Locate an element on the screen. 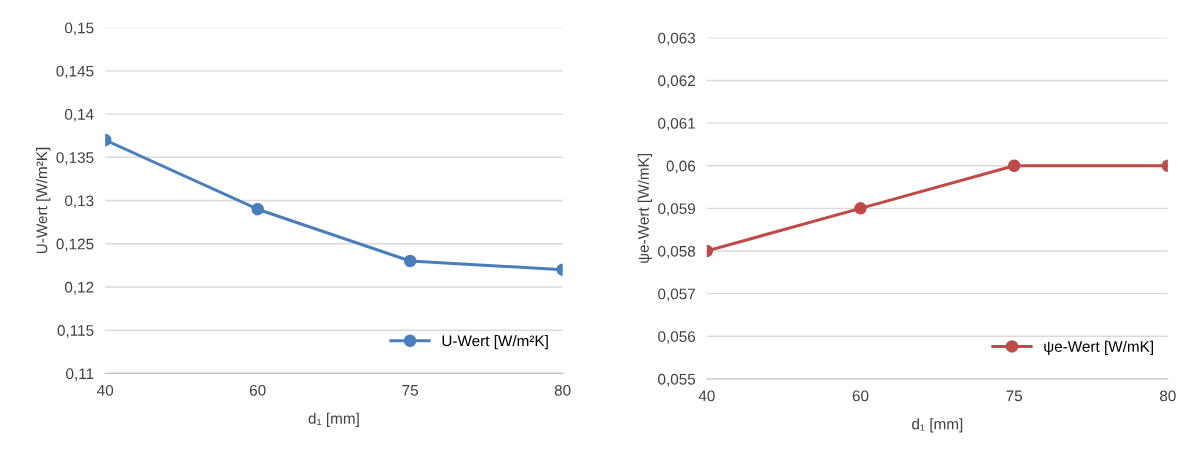  y-tick-label: 0,059 is located at coordinates (676, 209).